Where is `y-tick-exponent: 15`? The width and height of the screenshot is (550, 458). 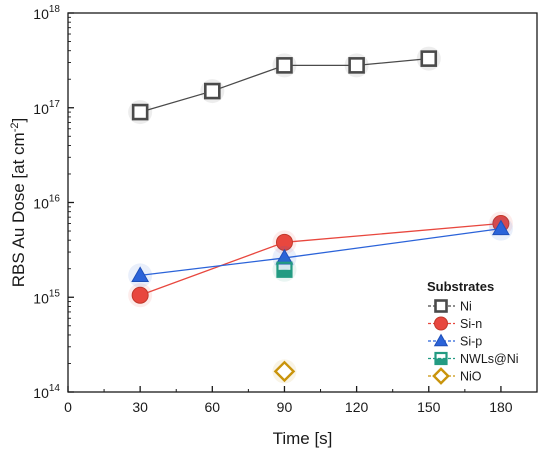
y-tick-exponent: 15 is located at coordinates (55, 293).